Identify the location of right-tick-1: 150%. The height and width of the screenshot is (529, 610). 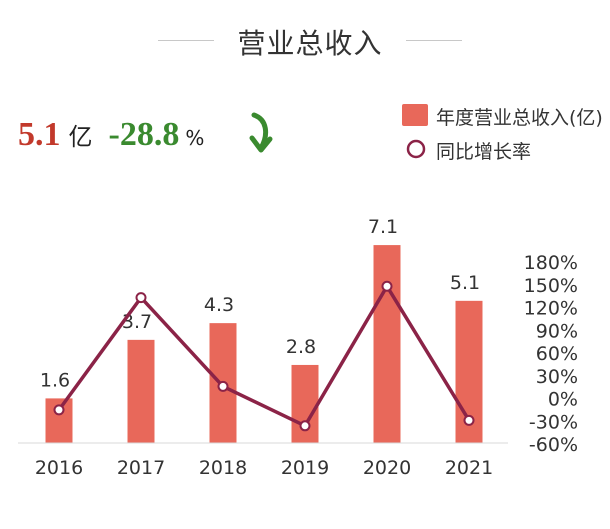
(551, 286).